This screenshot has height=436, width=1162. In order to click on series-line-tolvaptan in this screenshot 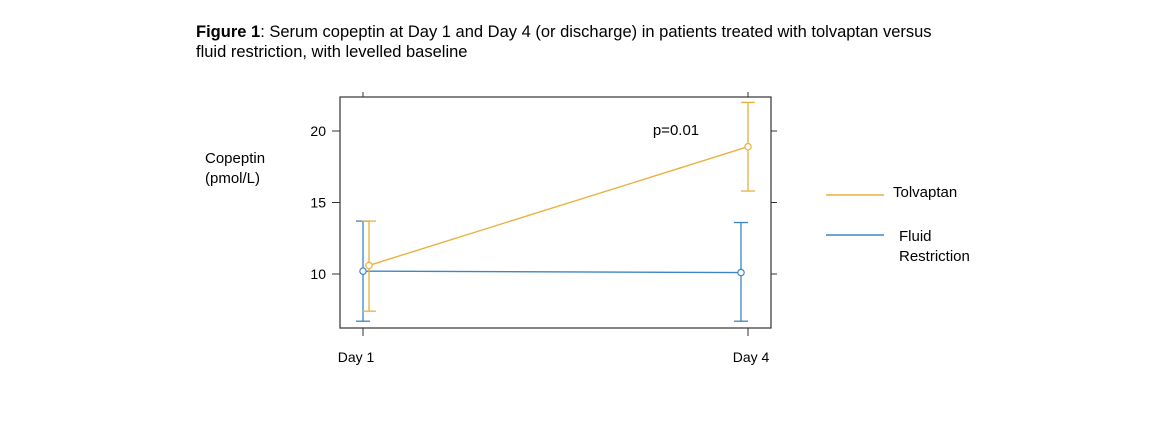, I will do `click(558, 206)`.